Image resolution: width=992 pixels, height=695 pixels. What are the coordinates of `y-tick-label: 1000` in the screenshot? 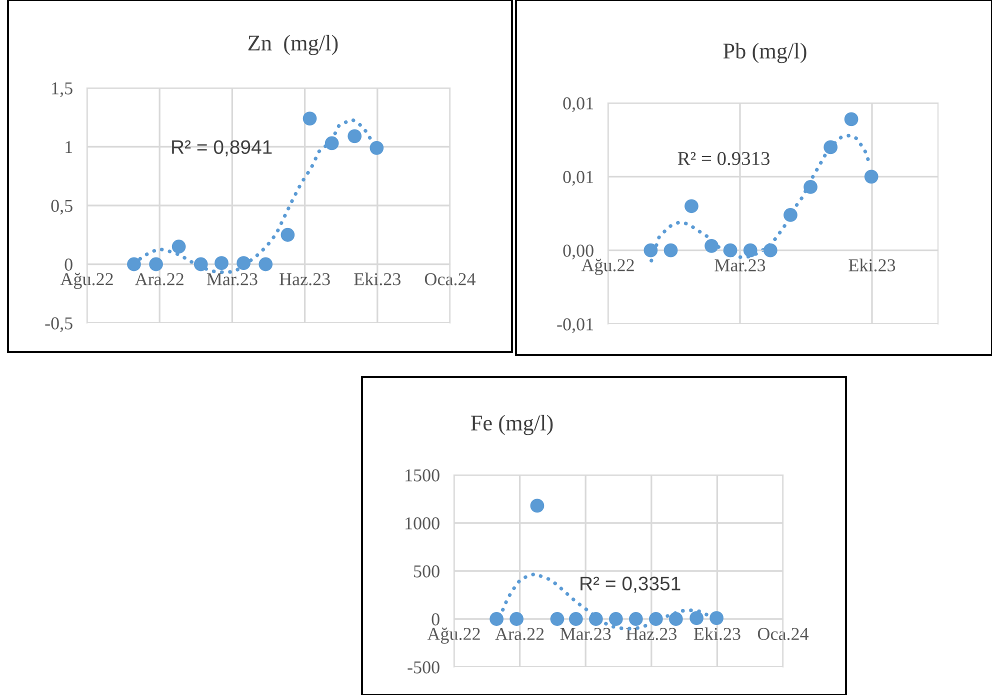 It's located at (423, 523).